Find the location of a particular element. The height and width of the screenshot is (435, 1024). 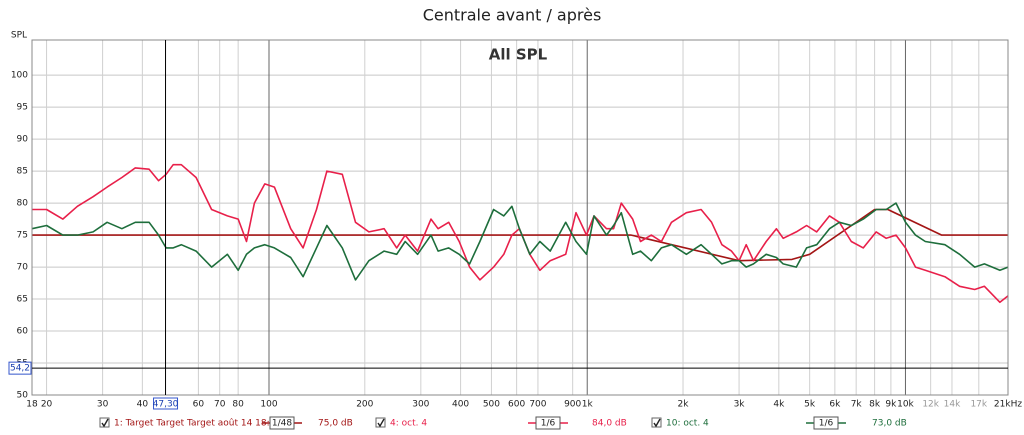

legend-label: 10: oct. 4 is located at coordinates (687, 424).